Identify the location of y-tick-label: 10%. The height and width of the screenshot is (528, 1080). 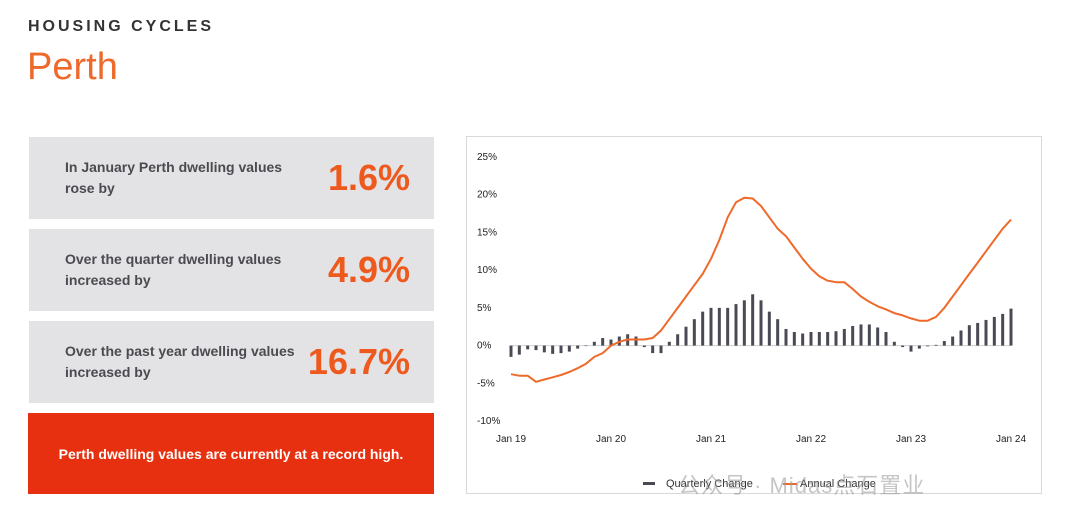
(487, 270).